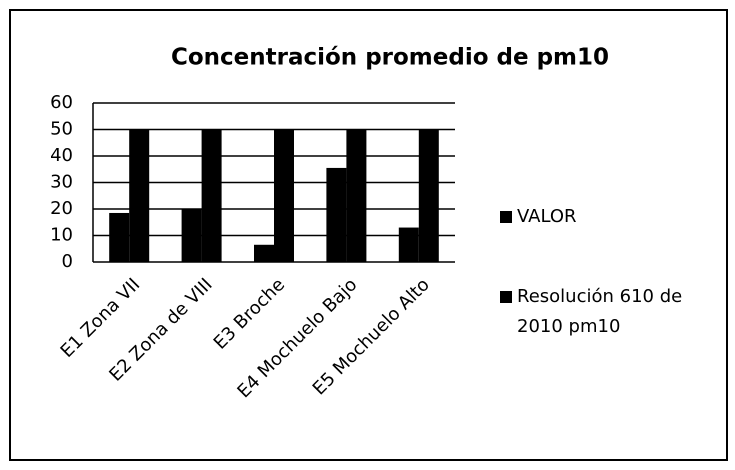 This screenshot has height=470, width=735. Describe the element at coordinates (61, 208) in the screenshot. I see `y-tick-label: 20` at that location.